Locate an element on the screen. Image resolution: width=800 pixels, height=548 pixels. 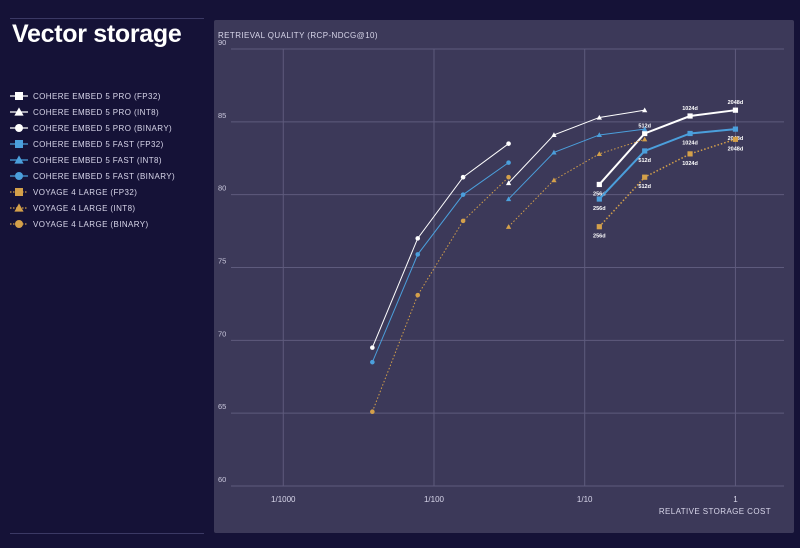
legend-label: COHERE EMBED 5 PRO (FP32) is located at coordinates (97, 96).